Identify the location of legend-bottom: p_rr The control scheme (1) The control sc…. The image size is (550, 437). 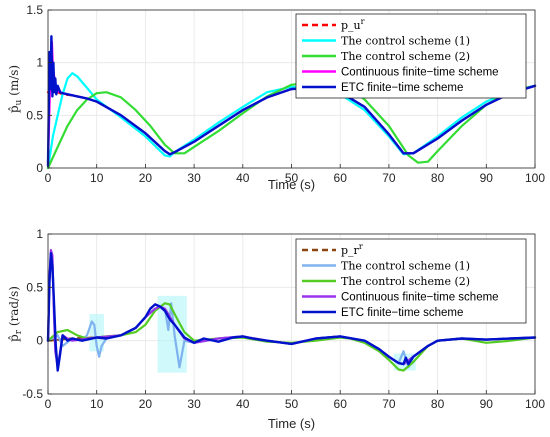
(411, 281).